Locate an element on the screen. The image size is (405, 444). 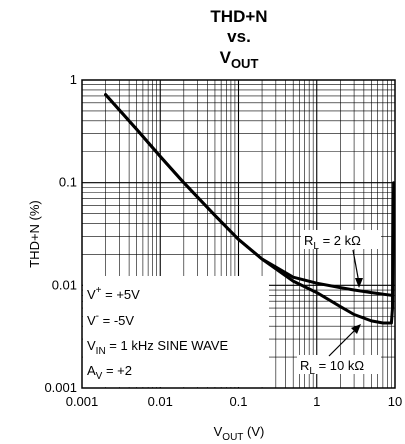
condition-vin: VIN = 1 kHz SINE WAVE is located at coordinates (157, 347).